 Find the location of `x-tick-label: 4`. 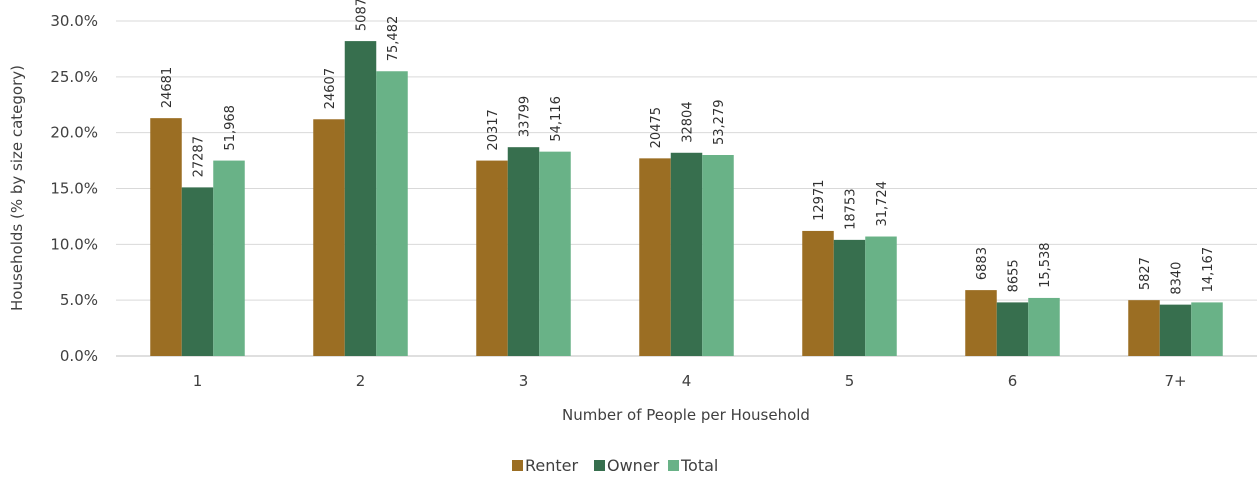

x-tick-label: 4 is located at coordinates (687, 381).